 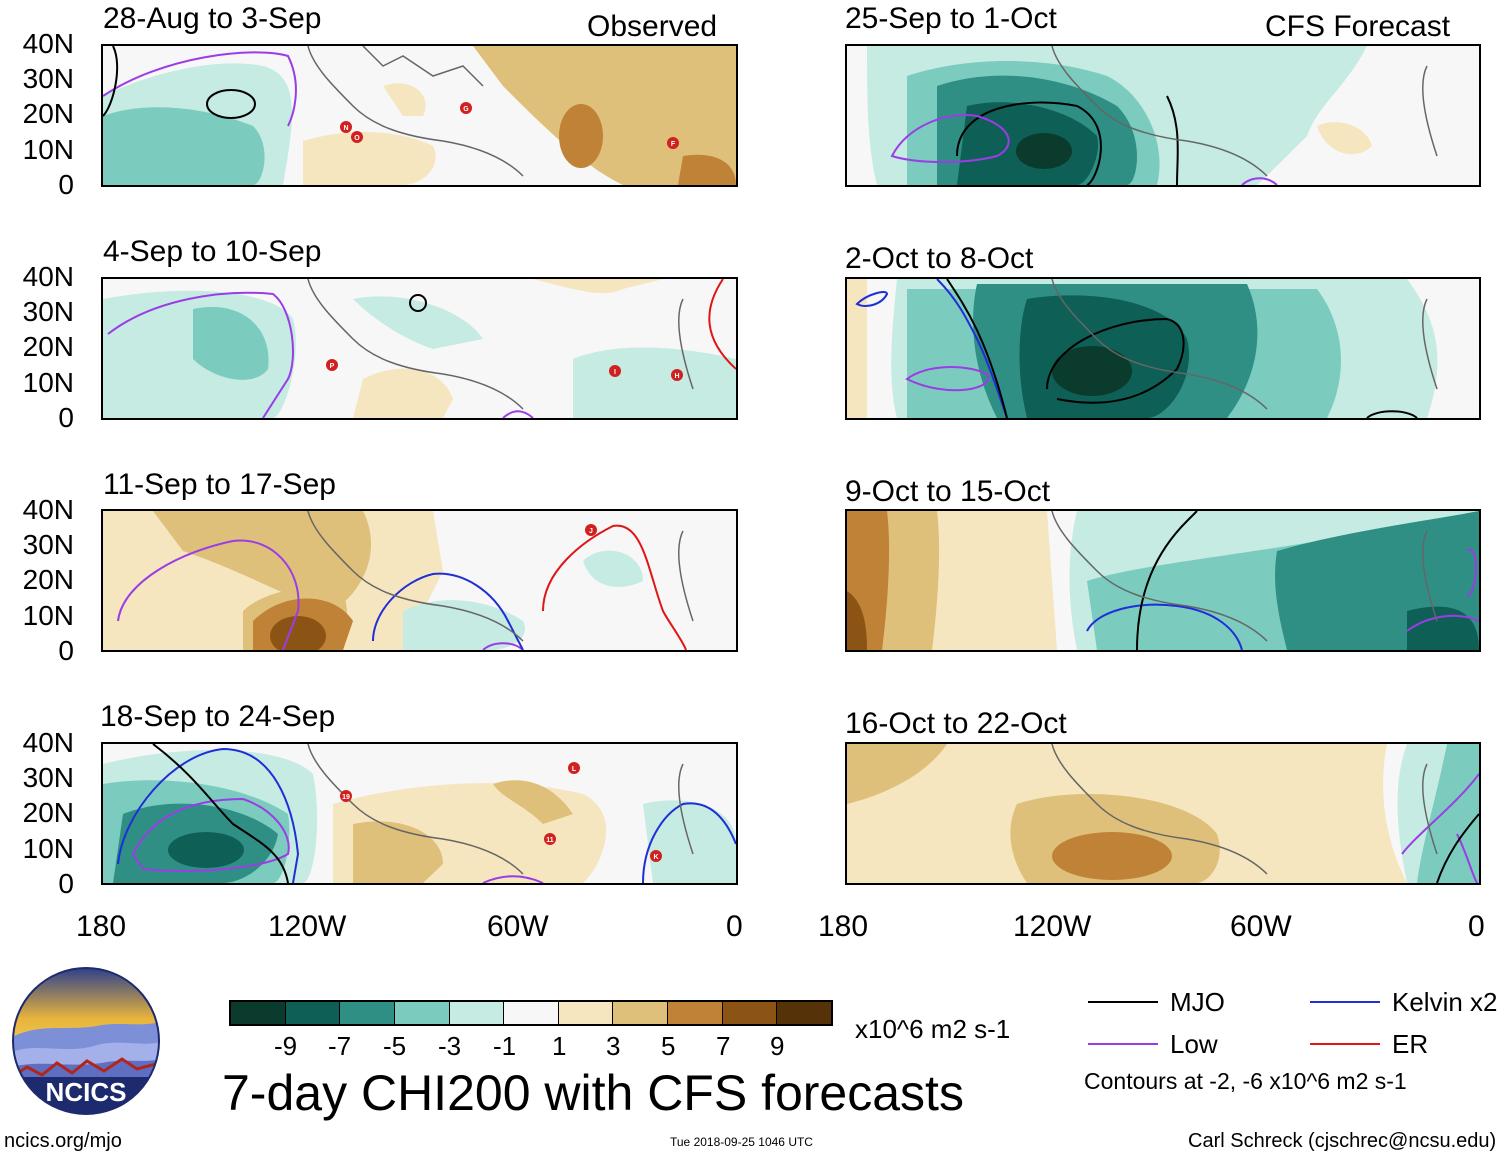 I want to click on legend-label-mjo: MJO, so click(x=1197, y=1002).